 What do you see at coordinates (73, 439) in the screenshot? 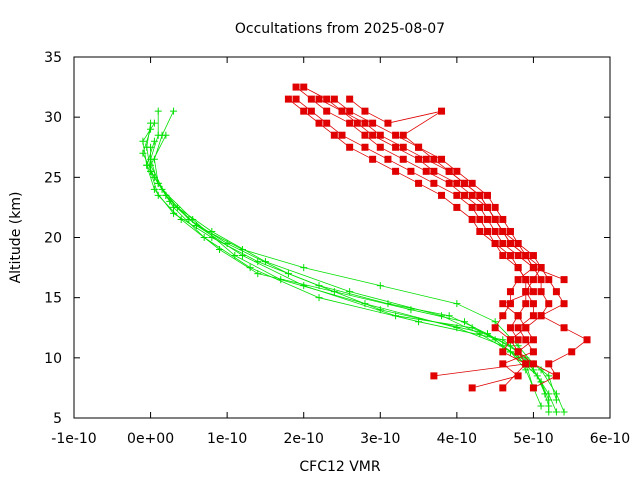
I see `x-tick-label: -1e-10` at bounding box center [73, 439].